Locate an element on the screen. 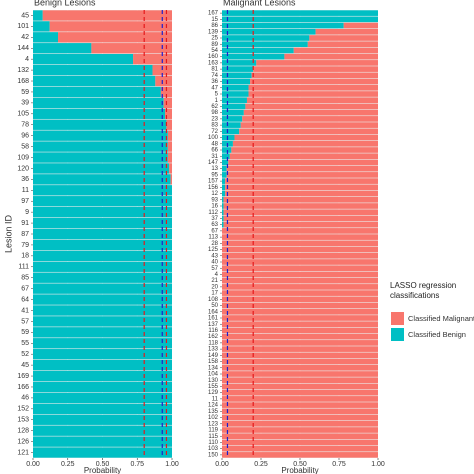  y-tick-label: 149 is located at coordinates (213, 356).